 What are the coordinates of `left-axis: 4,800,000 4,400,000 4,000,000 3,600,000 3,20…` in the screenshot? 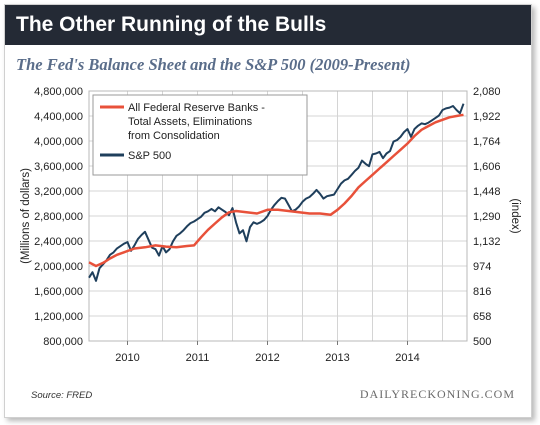 It's located at (58, 217).